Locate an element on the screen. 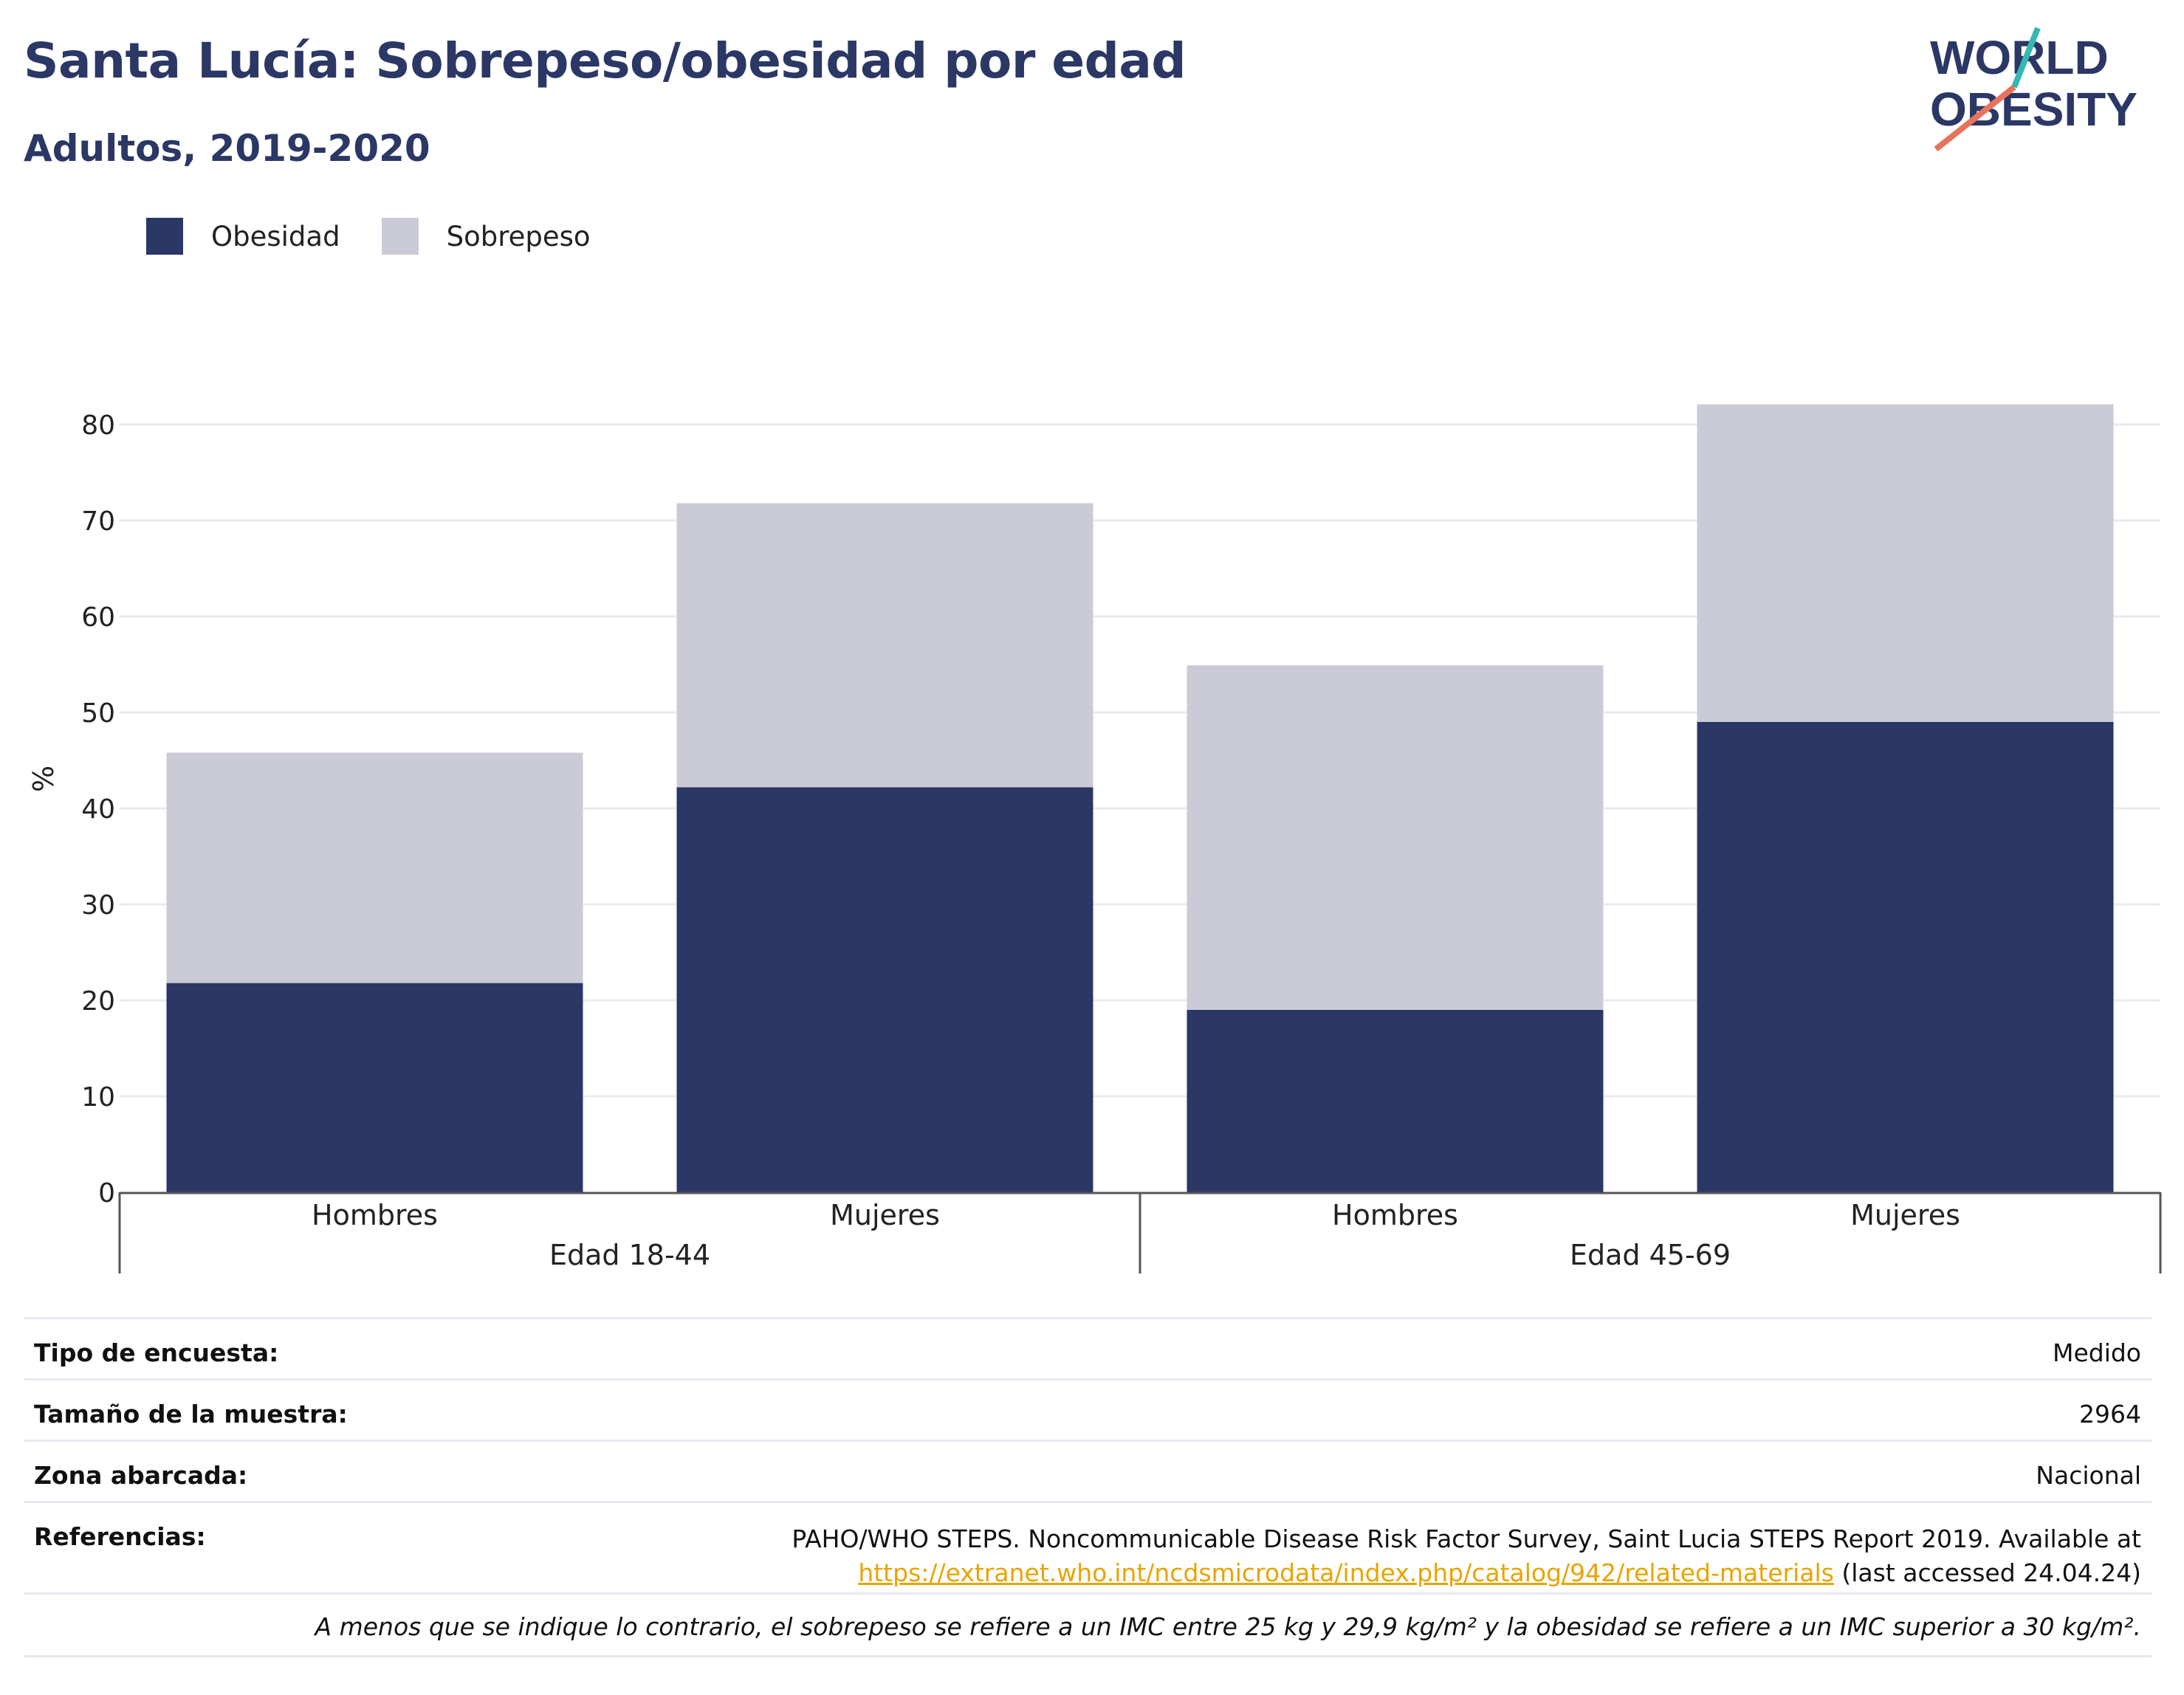 The height and width of the screenshot is (1695, 2184). y-tick-label: 20 is located at coordinates (98, 1001).